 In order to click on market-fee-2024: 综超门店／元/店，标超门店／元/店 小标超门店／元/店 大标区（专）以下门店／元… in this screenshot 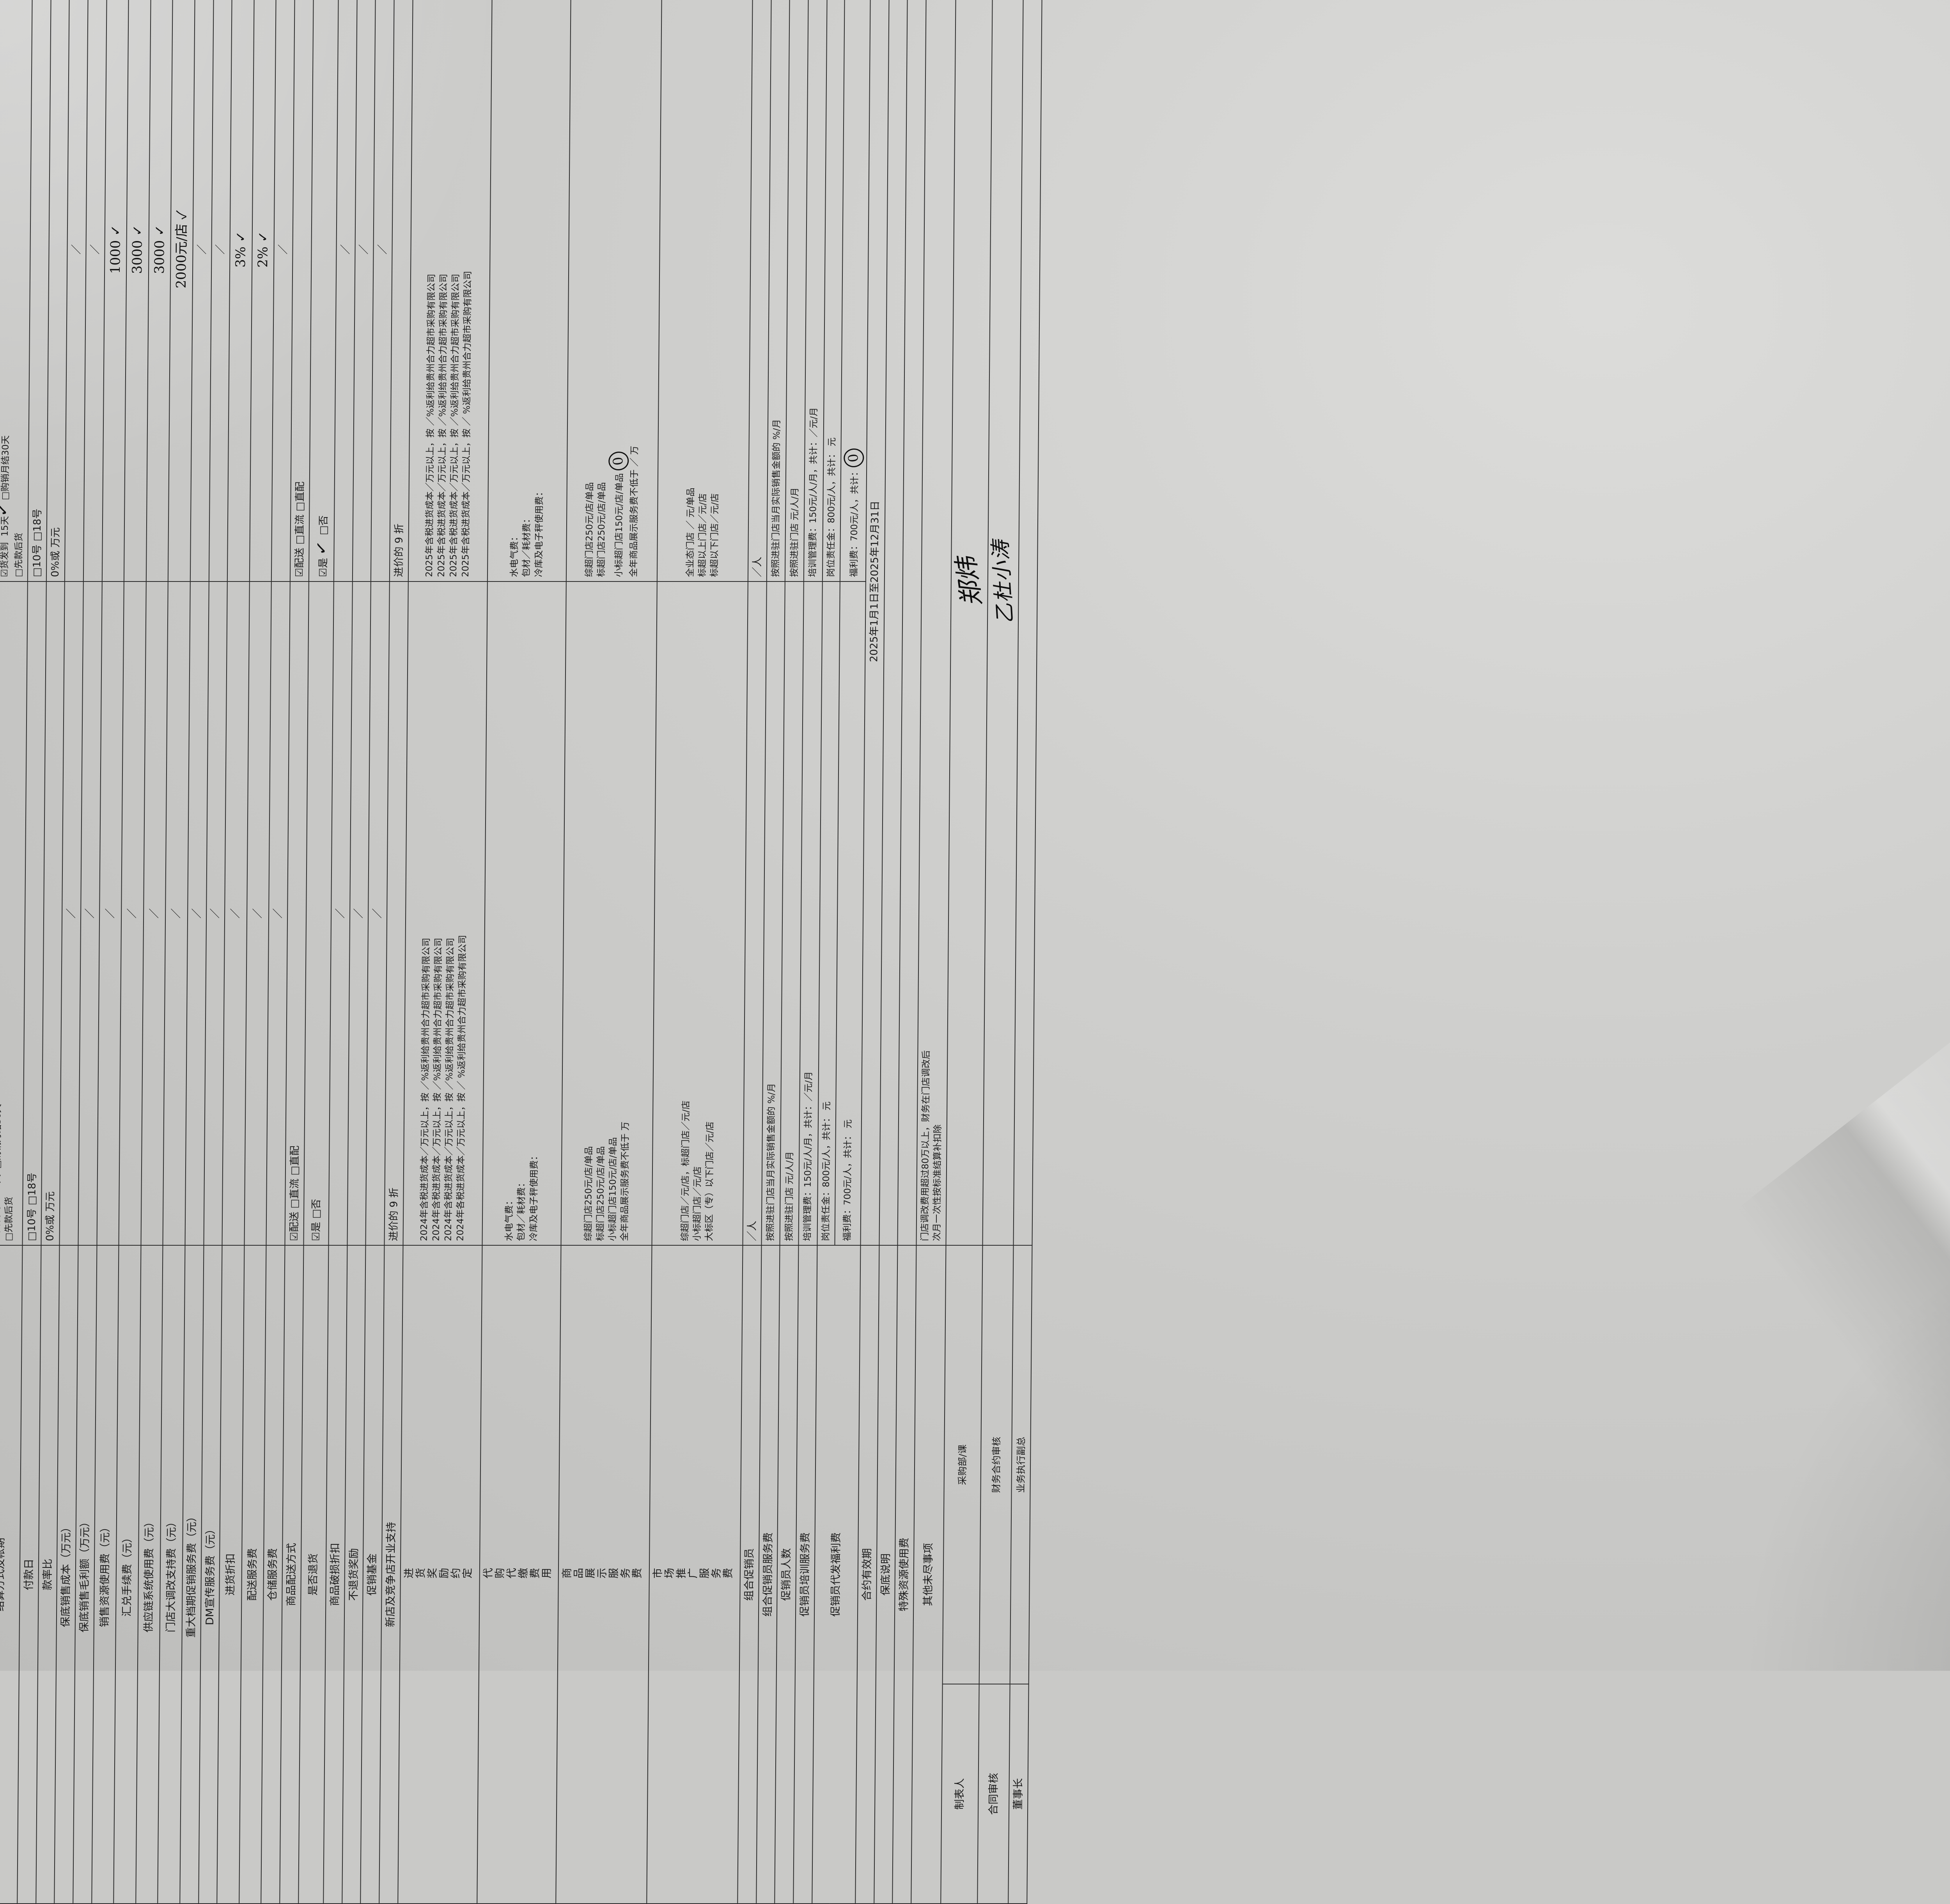, I will do `click(700, 913)`.